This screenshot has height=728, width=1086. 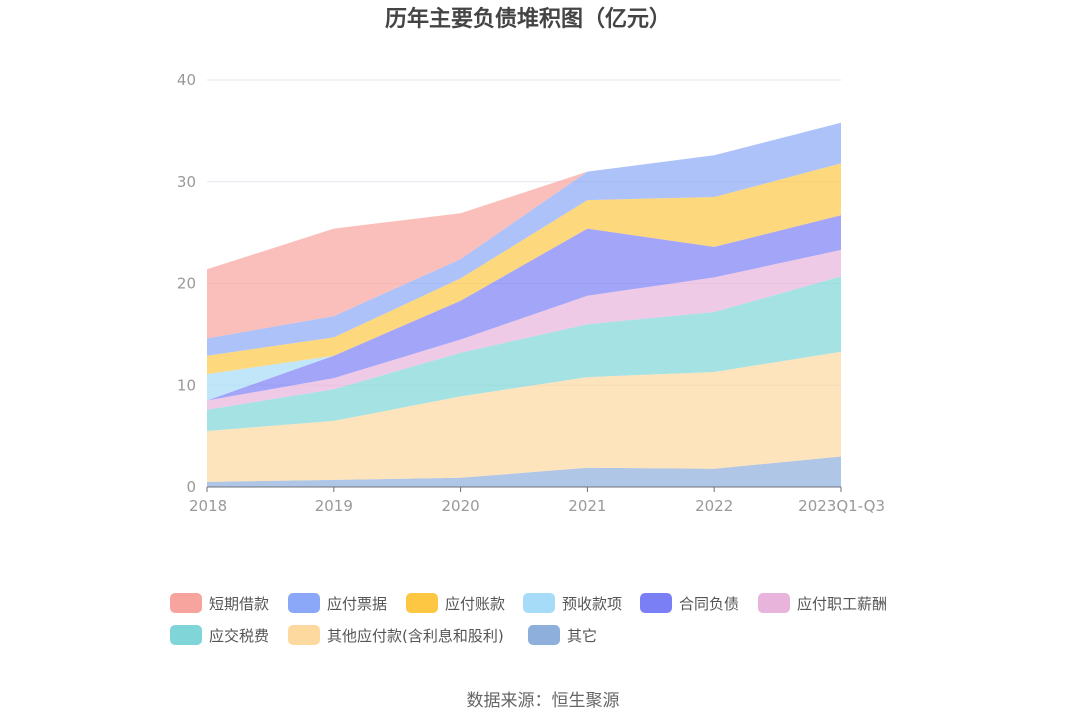 I want to click on y-tick-label: 30, so click(x=186, y=182).